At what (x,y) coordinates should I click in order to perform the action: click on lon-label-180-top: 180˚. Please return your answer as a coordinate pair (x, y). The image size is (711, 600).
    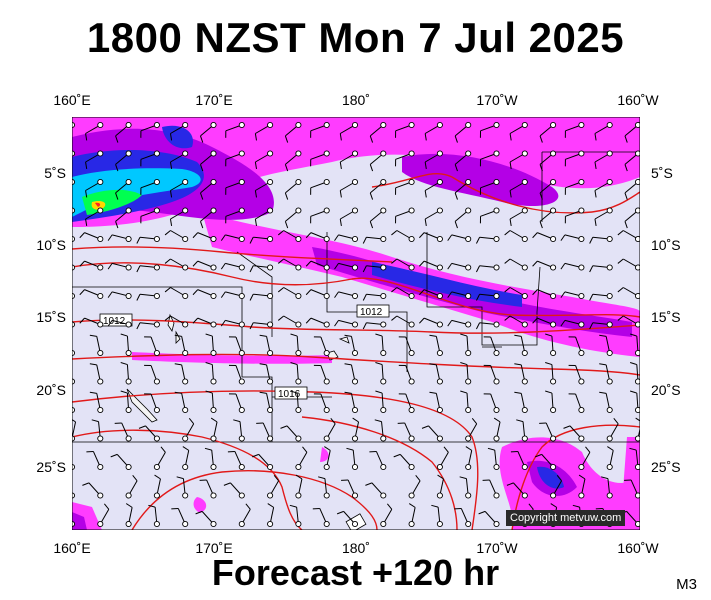
    Looking at the image, I should click on (356, 100).